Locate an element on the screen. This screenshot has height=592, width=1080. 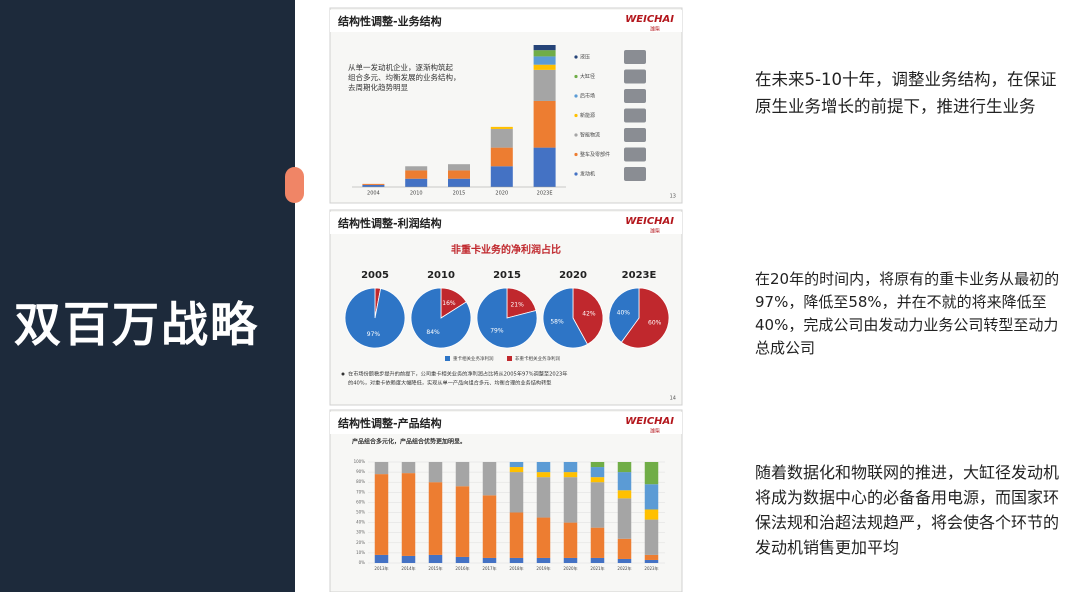
slide-text: 从单一发动机企业，逐渐构筑起 is located at coordinates (400, 67).